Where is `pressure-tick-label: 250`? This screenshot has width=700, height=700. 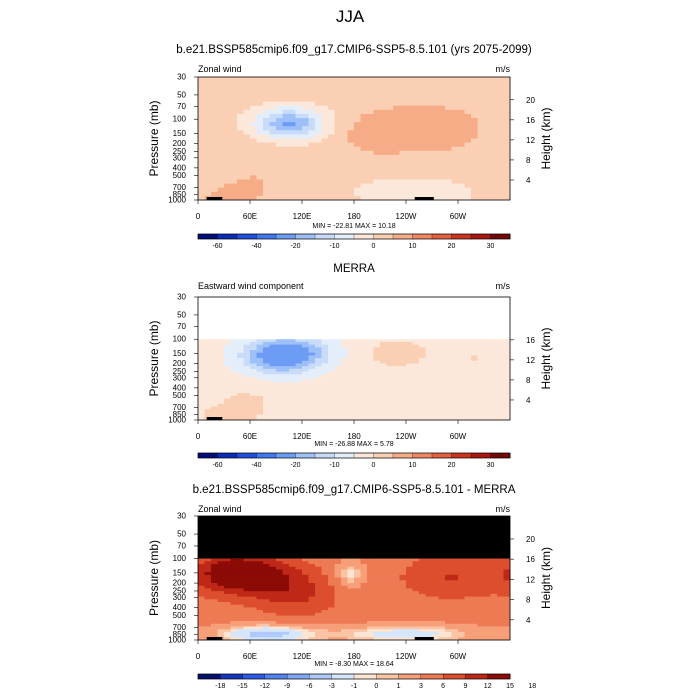
pressure-tick-label: 250 is located at coordinates (180, 151).